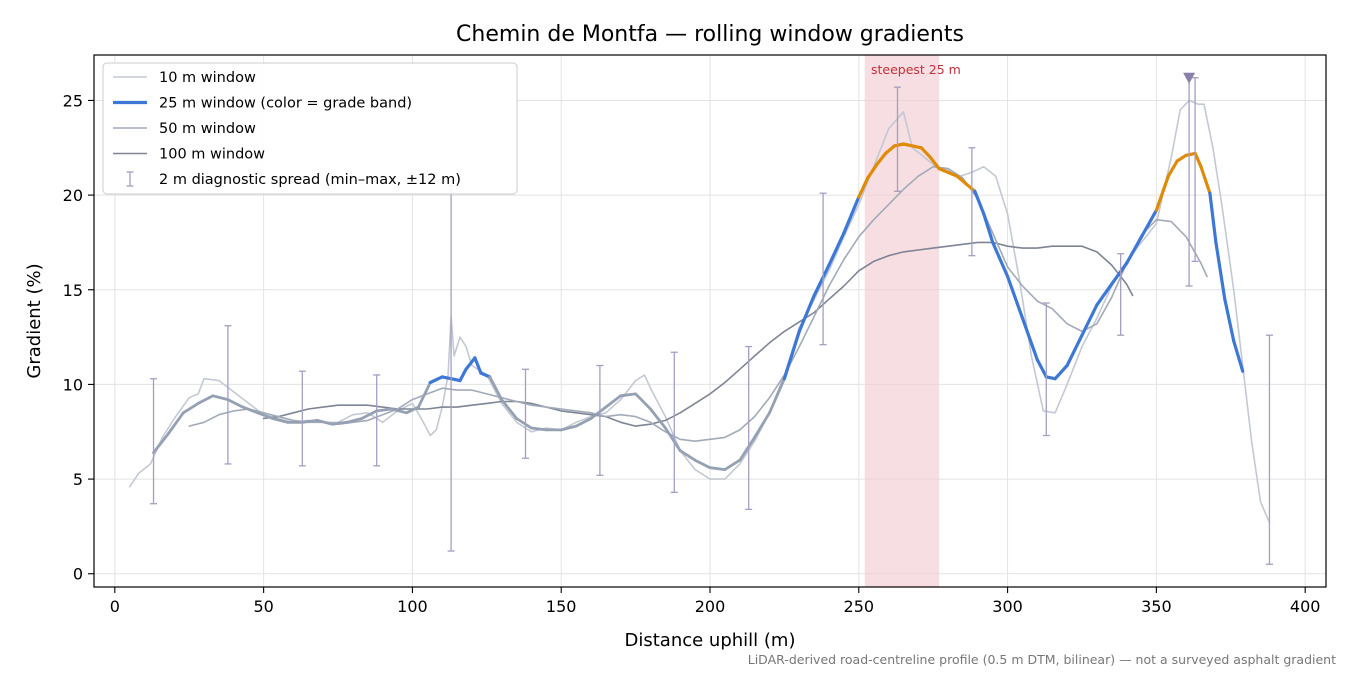  Describe the element at coordinates (859, 606) in the screenshot. I see `x-tick-label: 250` at that location.